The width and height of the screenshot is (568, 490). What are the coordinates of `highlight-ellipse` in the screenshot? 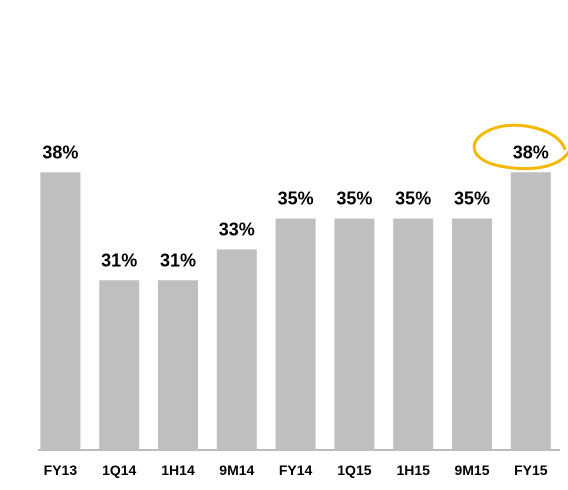 It's located at (520, 147).